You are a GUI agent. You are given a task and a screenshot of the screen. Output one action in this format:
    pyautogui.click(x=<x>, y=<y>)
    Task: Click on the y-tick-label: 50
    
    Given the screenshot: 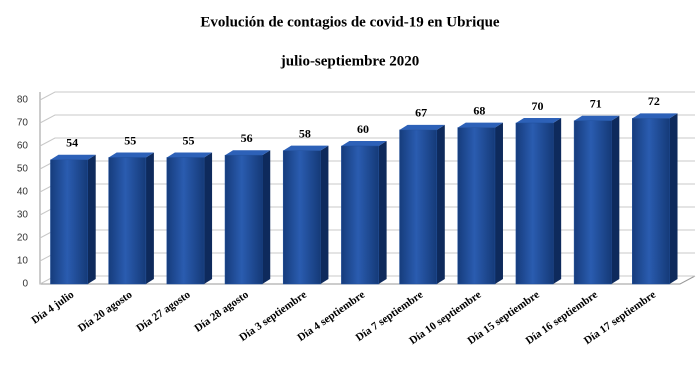 What is the action you would take?
    pyautogui.click(x=23, y=169)
    